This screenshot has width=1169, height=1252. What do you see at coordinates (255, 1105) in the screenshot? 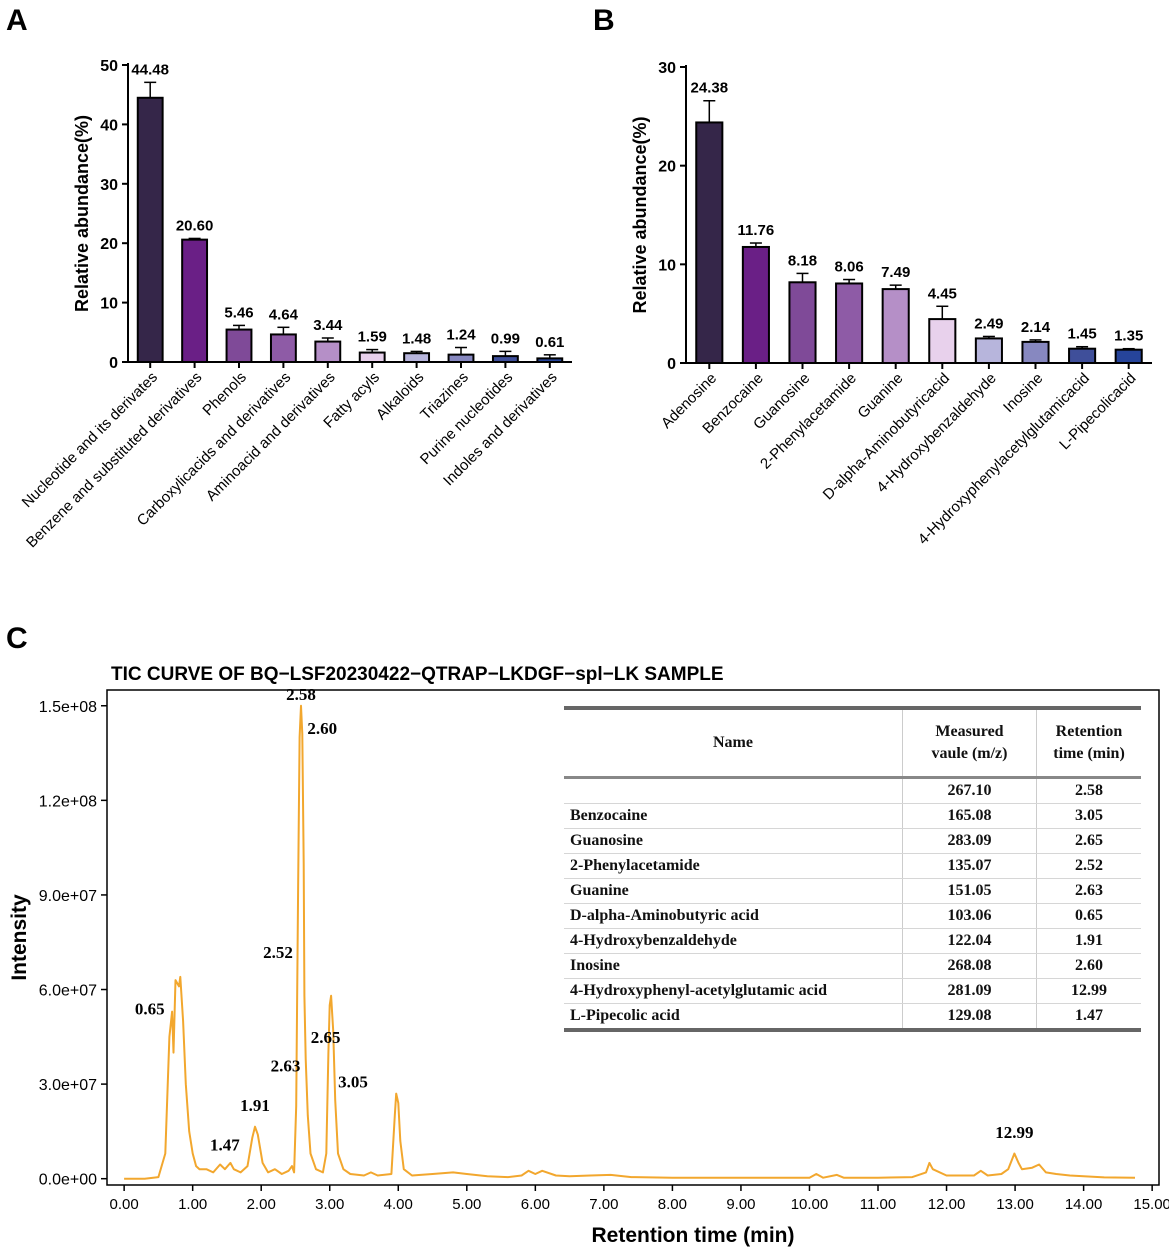
I see `chart-c-peak-label: 1.91` at bounding box center [255, 1105].